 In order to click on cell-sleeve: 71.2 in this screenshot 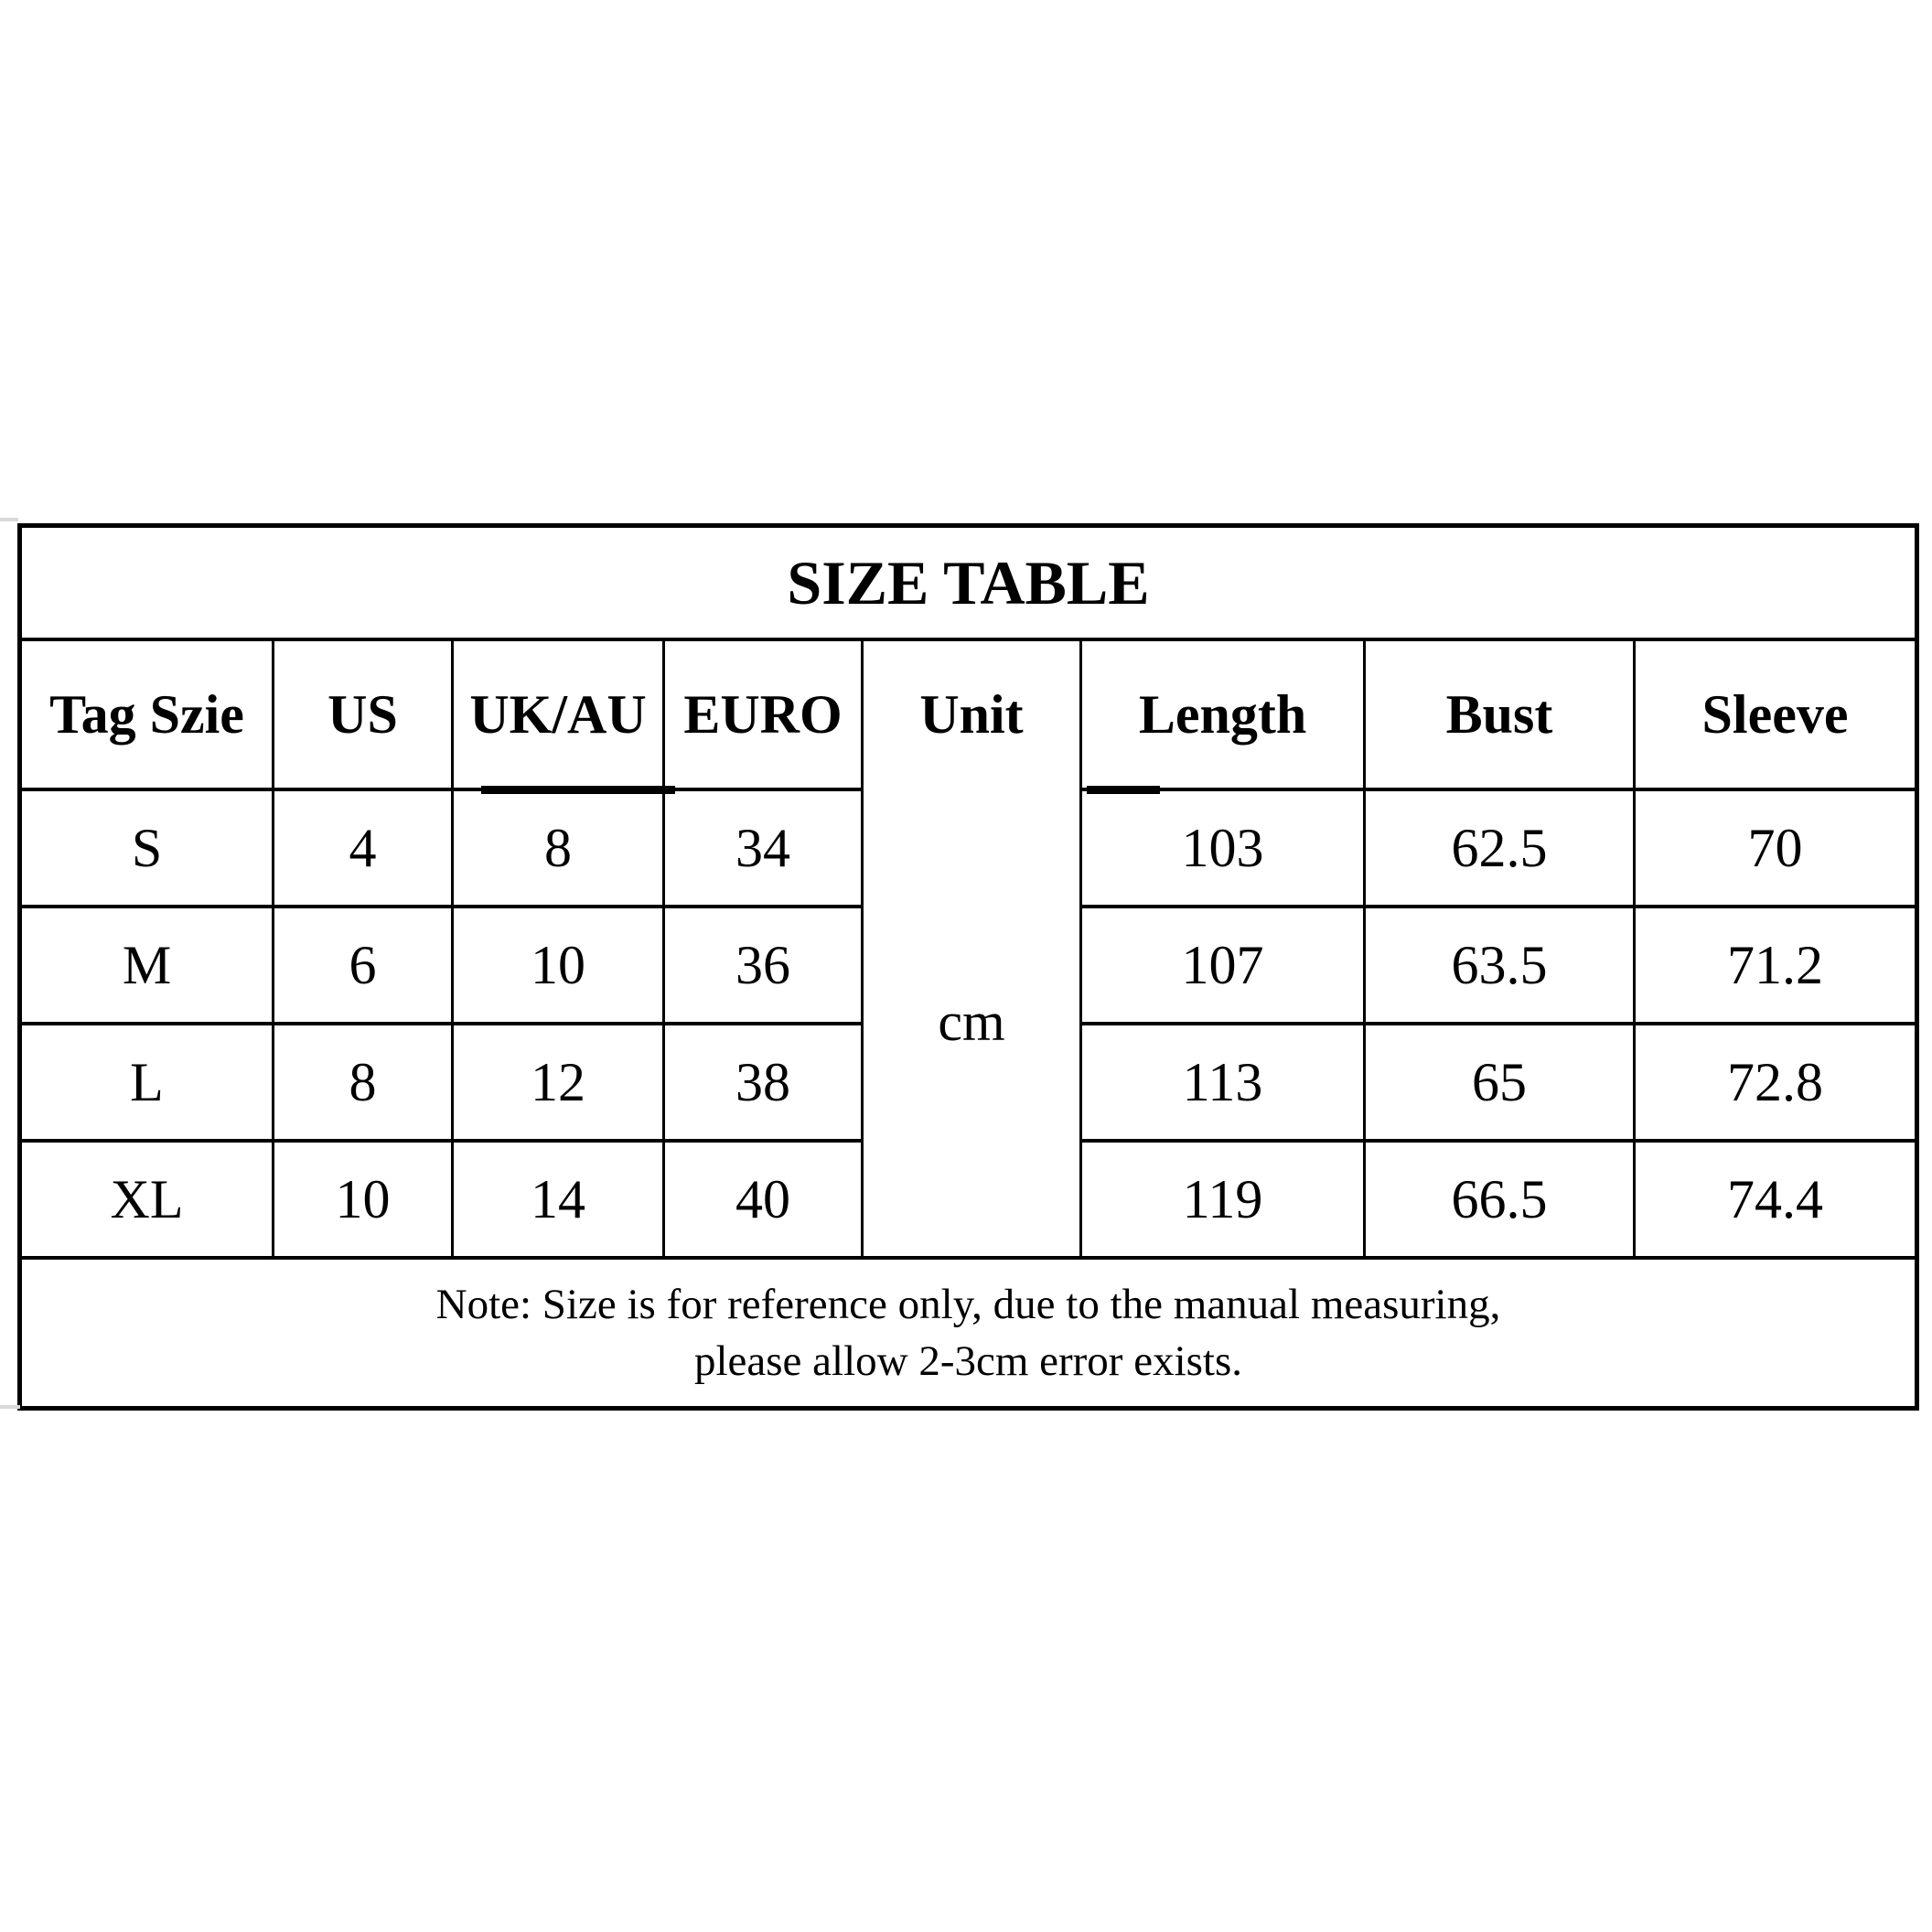, I will do `click(1775, 965)`.